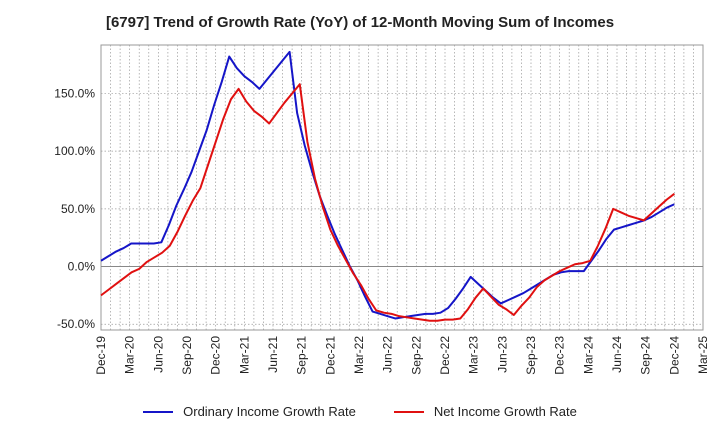 The image size is (720, 440). I want to click on x-tick-label: Mar-20, so click(130, 355).